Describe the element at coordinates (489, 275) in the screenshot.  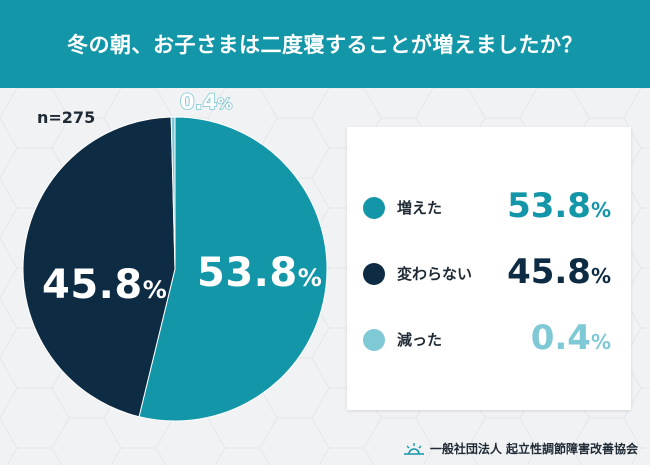
I see `legend-item-unchanged: 変わらない 45.8%` at that location.